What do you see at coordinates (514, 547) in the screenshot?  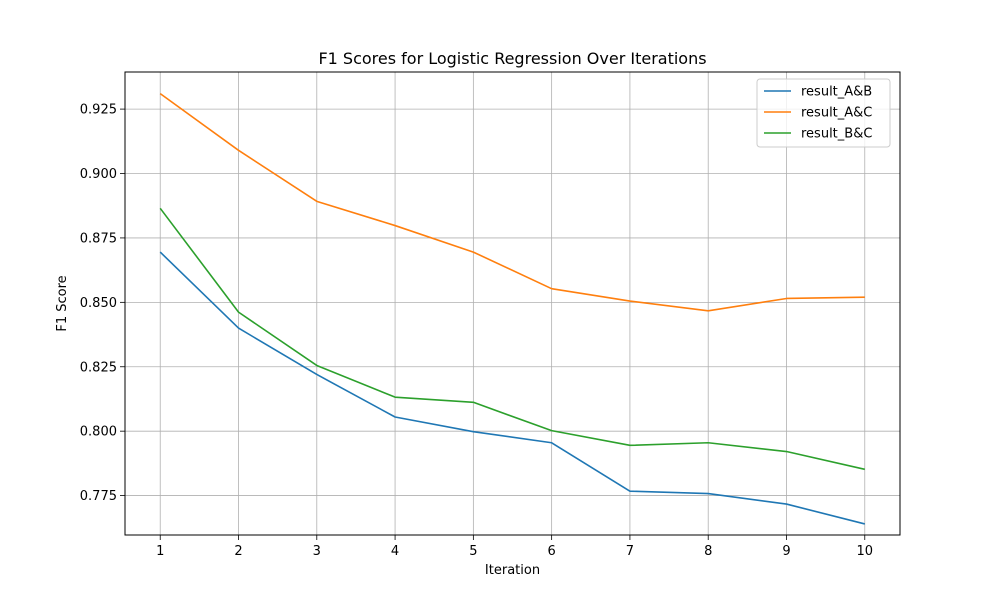 I see `x-axis-ticks: 1 2 3 4 5 6 7 8 9 10` at bounding box center [514, 547].